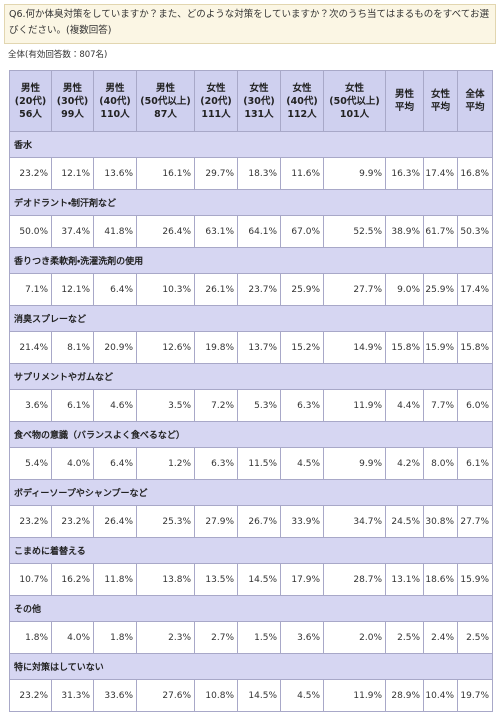 Image resolution: width=500 pixels, height=713 pixels. What do you see at coordinates (216, 579) in the screenshot?
I see `value-cell: 13.5%` at bounding box center [216, 579].